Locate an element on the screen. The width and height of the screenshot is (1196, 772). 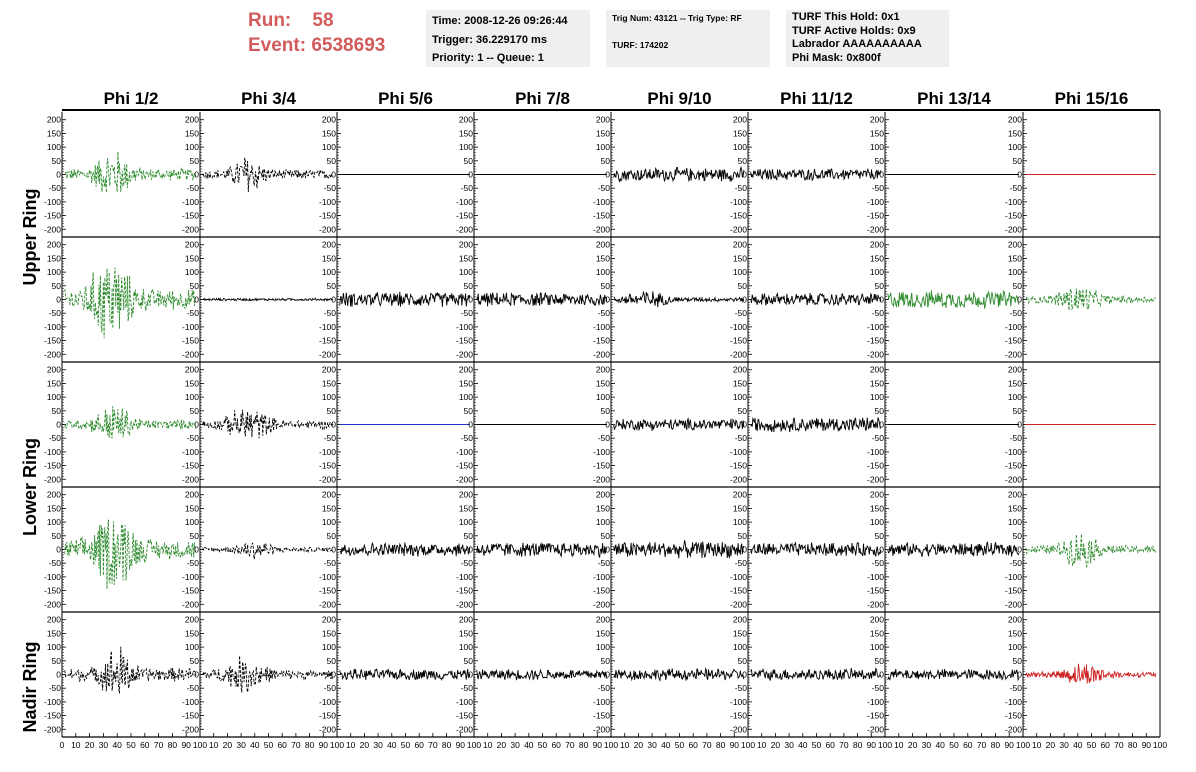
x-tick-label: 60 is located at coordinates (693, 745).